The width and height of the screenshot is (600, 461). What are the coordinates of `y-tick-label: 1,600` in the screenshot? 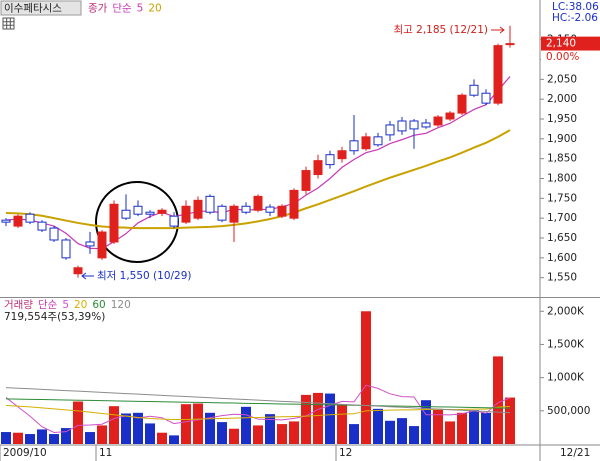 It's located at (562, 258).